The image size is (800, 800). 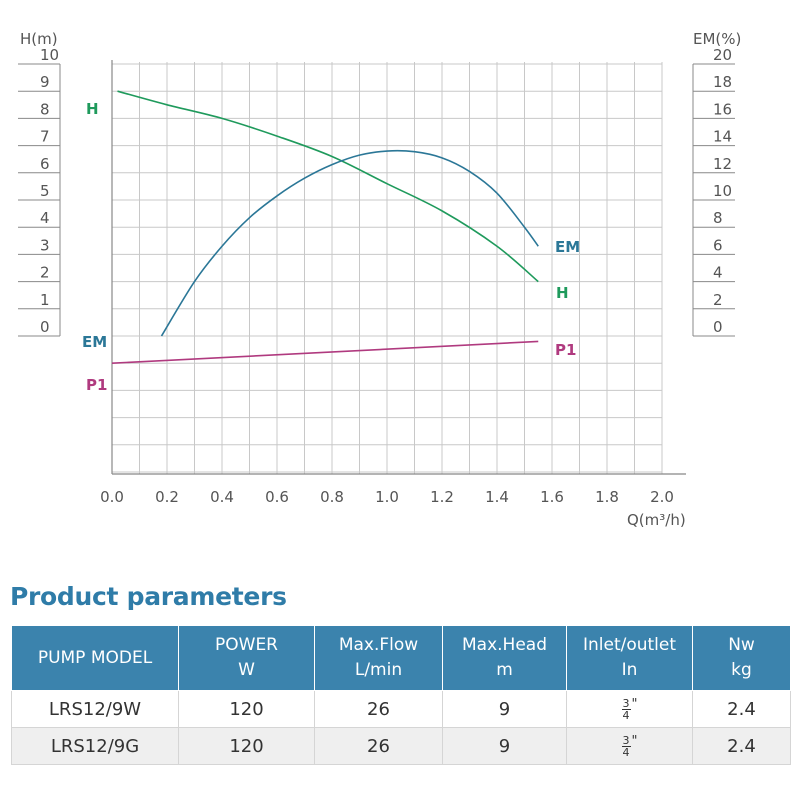 I want to click on y-right-tick-label: 4, so click(x=718, y=273).